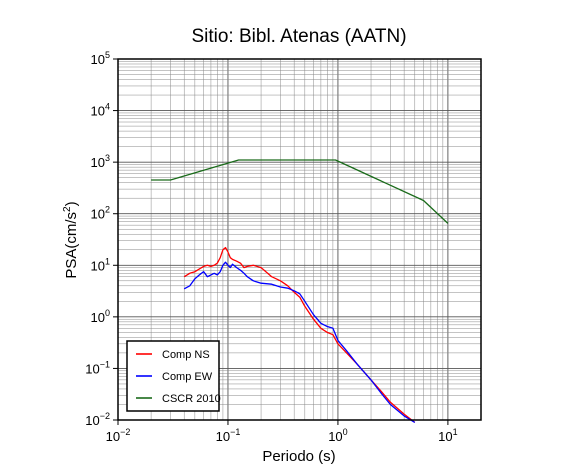  I want to click on y-tick-label: 10⁰, so click(100, 316).